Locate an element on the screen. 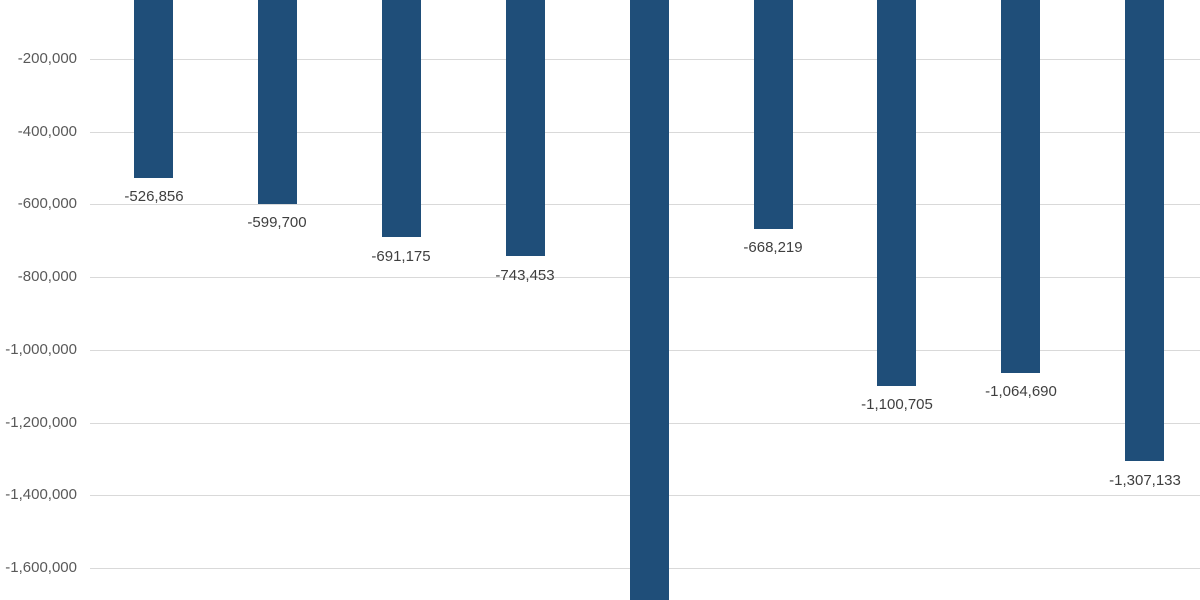  y-axis-tick-label: -1,600,000 is located at coordinates (41, 567).